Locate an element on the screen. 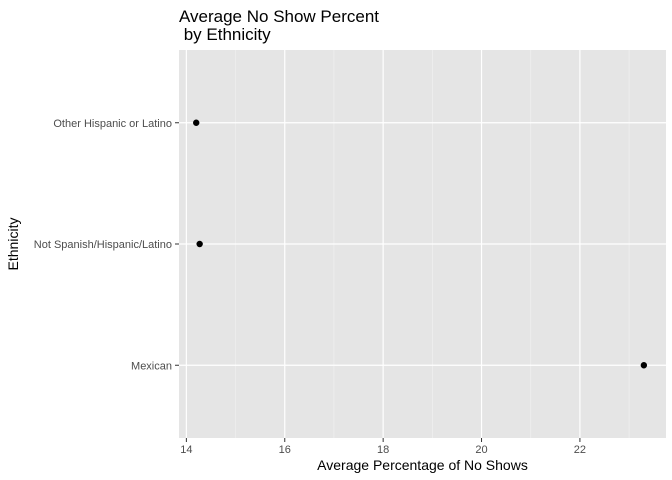  x-tick-label: 22 is located at coordinates (580, 450).